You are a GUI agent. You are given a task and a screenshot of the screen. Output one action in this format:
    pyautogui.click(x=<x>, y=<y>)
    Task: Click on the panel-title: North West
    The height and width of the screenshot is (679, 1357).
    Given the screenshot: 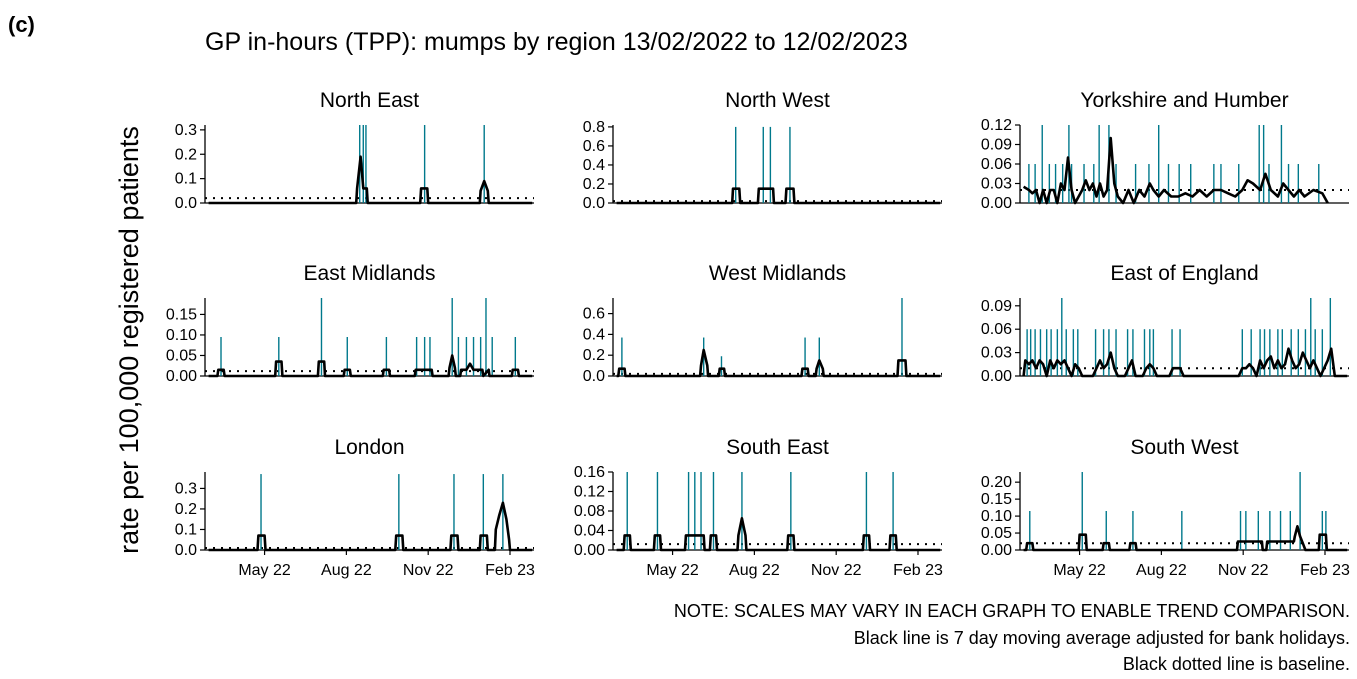 What is the action you would take?
    pyautogui.click(x=777, y=100)
    